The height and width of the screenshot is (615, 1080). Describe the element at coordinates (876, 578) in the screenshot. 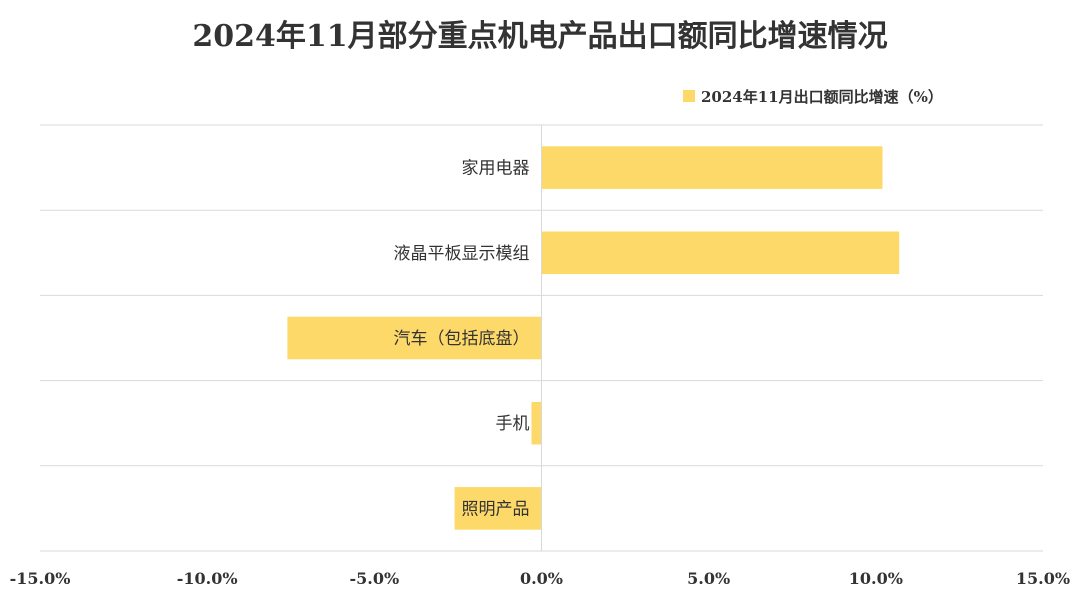

I see `x-tick-label: 10.0%` at that location.